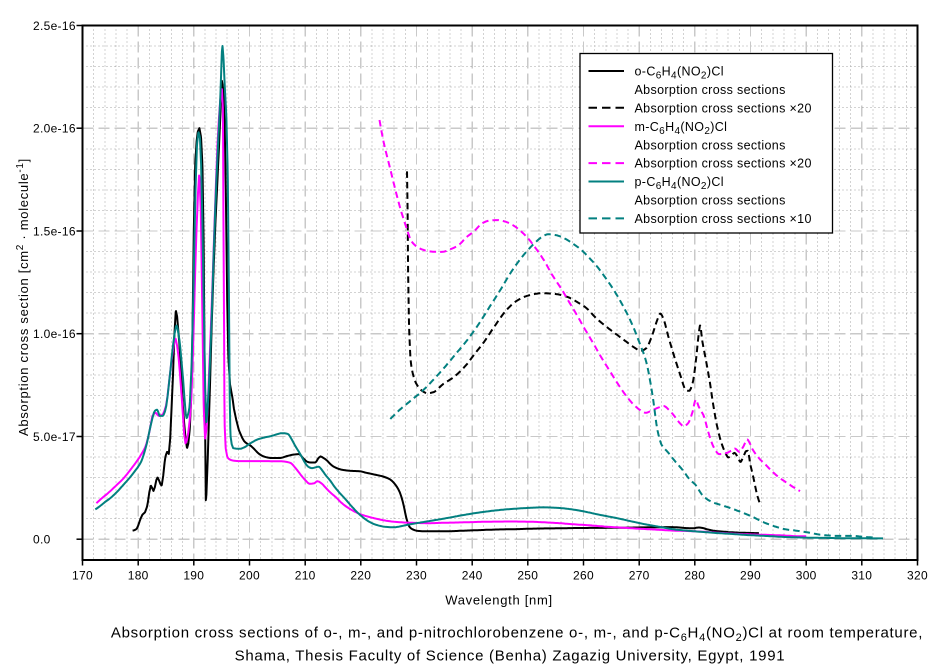 The width and height of the screenshot is (942, 668). What do you see at coordinates (54, 334) in the screenshot?
I see `svg-text: 1.0e-16` at bounding box center [54, 334].